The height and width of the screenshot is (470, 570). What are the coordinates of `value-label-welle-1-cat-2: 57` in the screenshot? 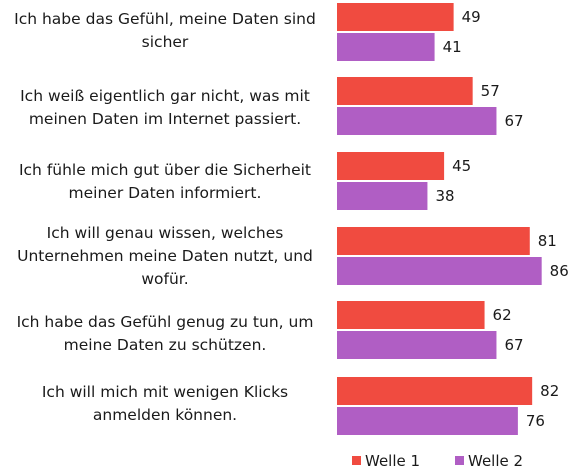 It's located at (490, 91).